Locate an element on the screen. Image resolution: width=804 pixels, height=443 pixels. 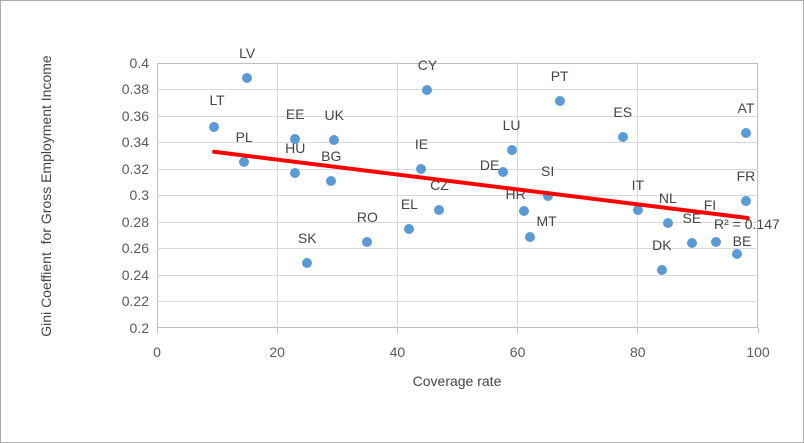
point-label-PL: PL is located at coordinates (244, 137).